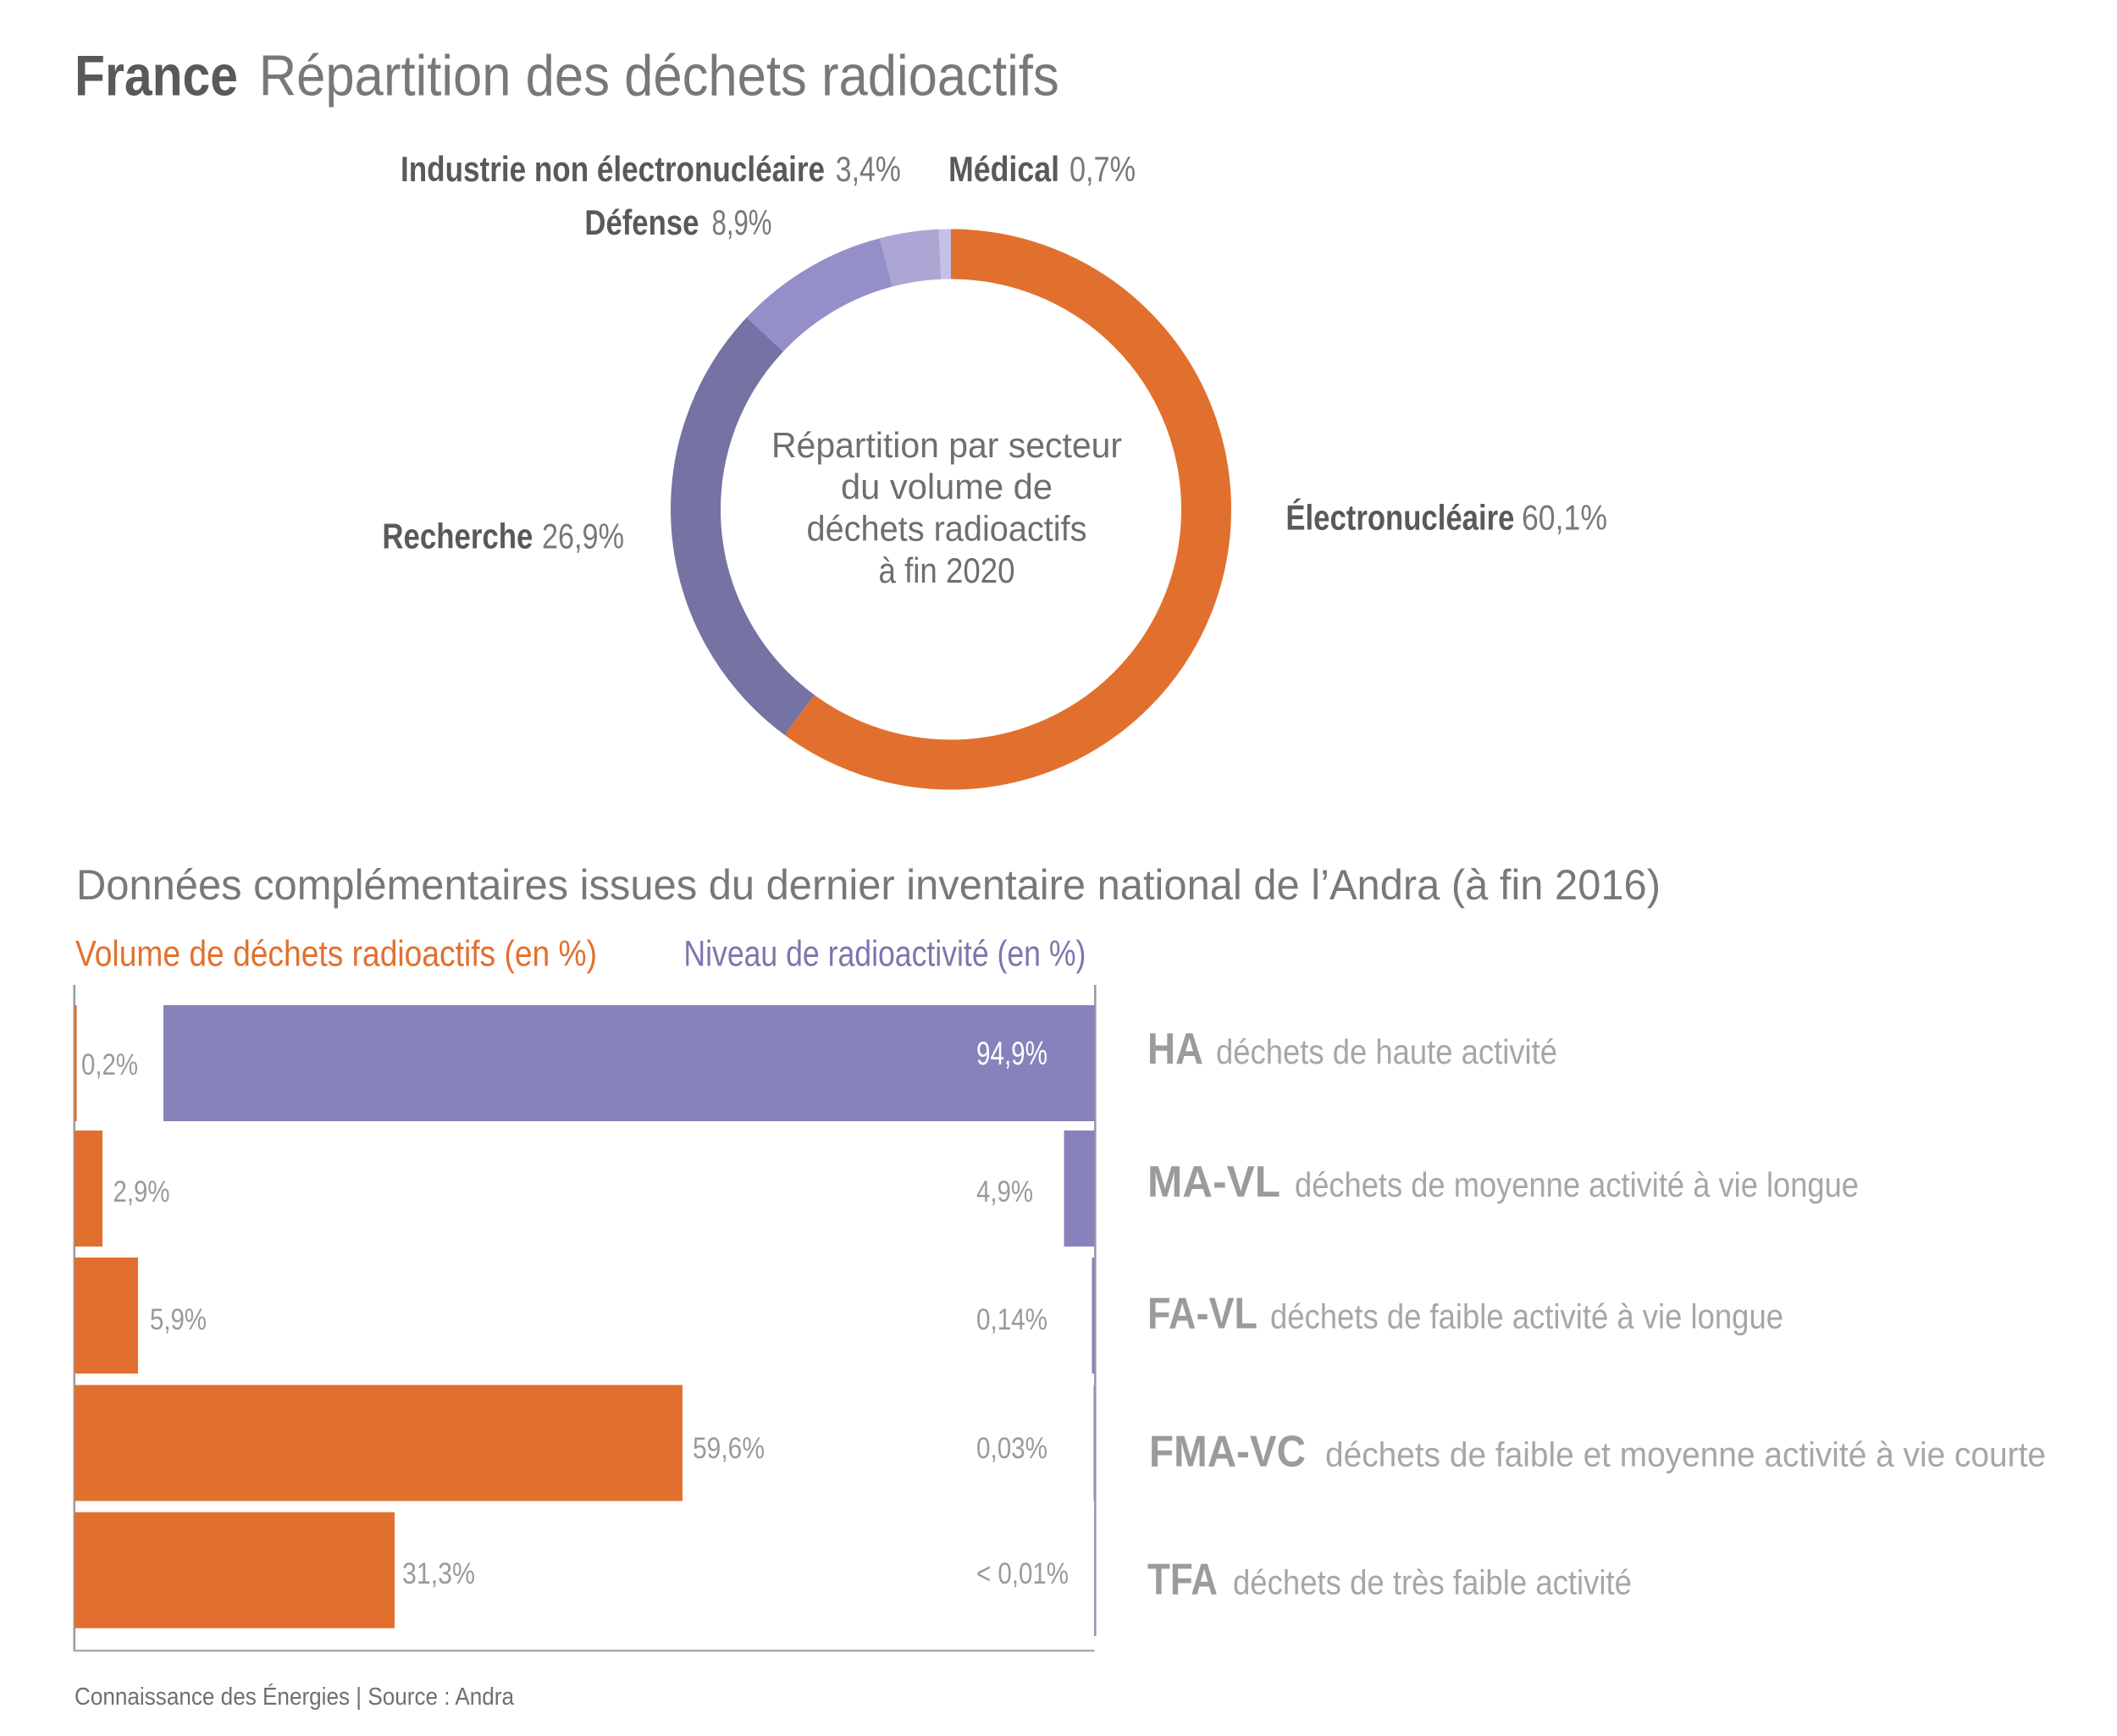  Describe the element at coordinates (1011, 1054) in the screenshot. I see `svg-text: 94,9%` at that location.